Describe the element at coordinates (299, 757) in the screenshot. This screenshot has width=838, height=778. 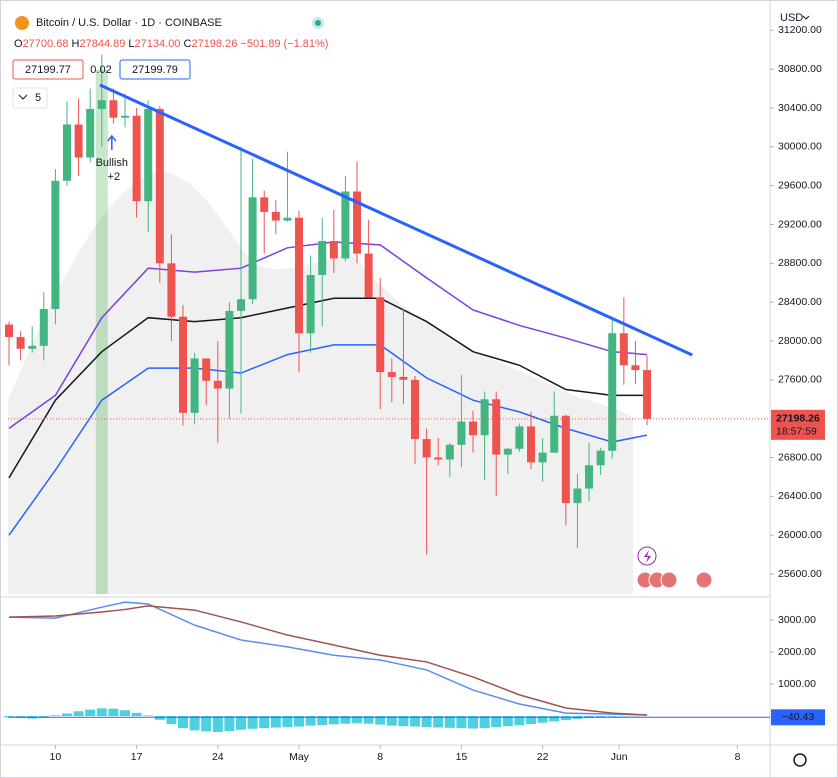
I see `x-tick-label: May` at that location.